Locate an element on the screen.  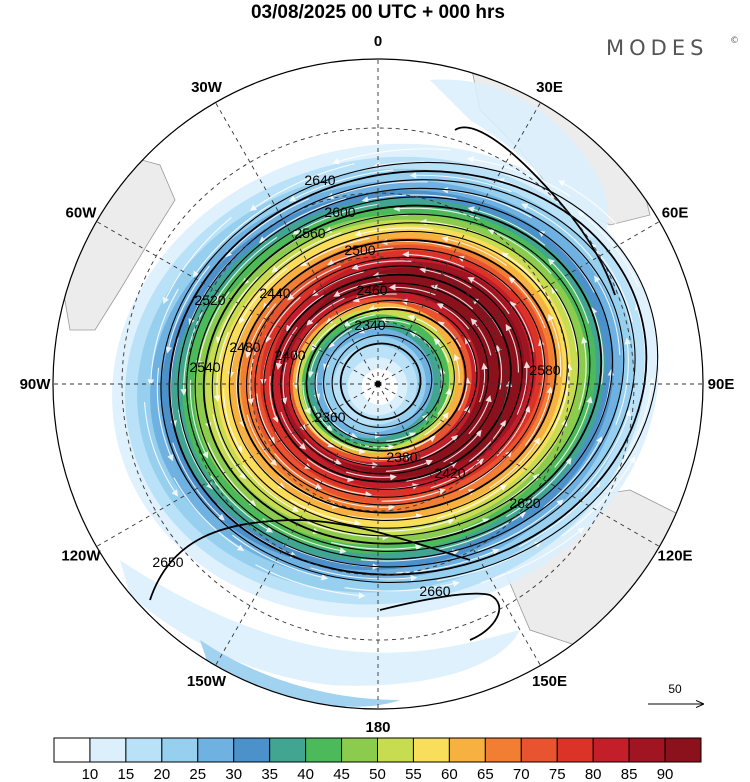
south-pole-marker is located at coordinates (378, 384).